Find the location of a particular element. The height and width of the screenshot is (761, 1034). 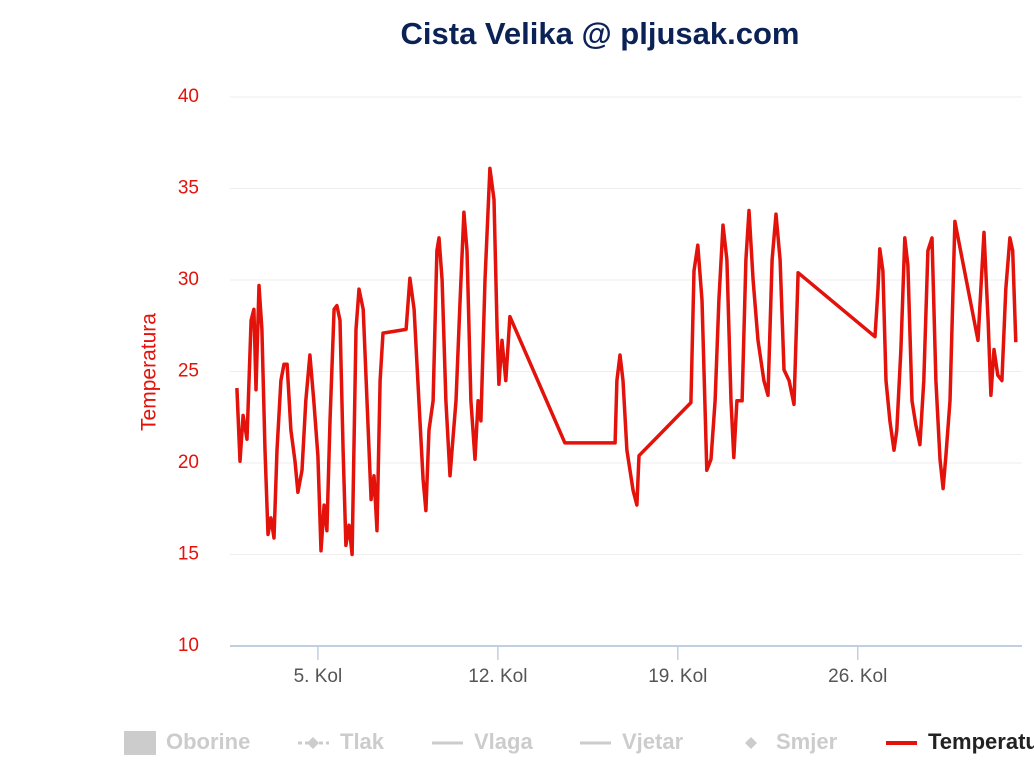

x-tick-label: 12. Kol is located at coordinates (497, 676).